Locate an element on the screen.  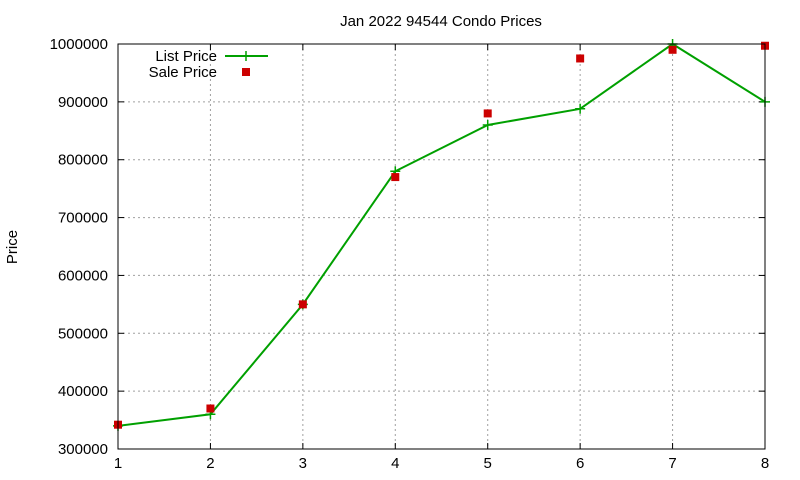
y-tick-label: 300000 is located at coordinates (83, 449).